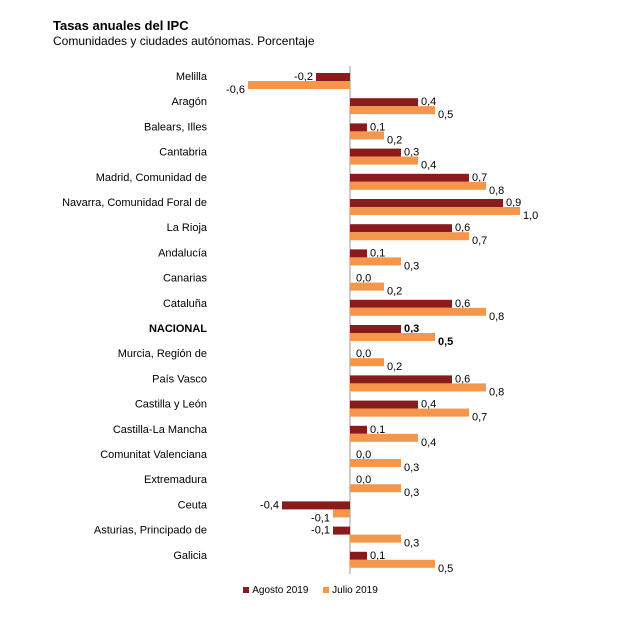  I want to click on category-label: Madrid, Comunidad de, so click(151, 178).